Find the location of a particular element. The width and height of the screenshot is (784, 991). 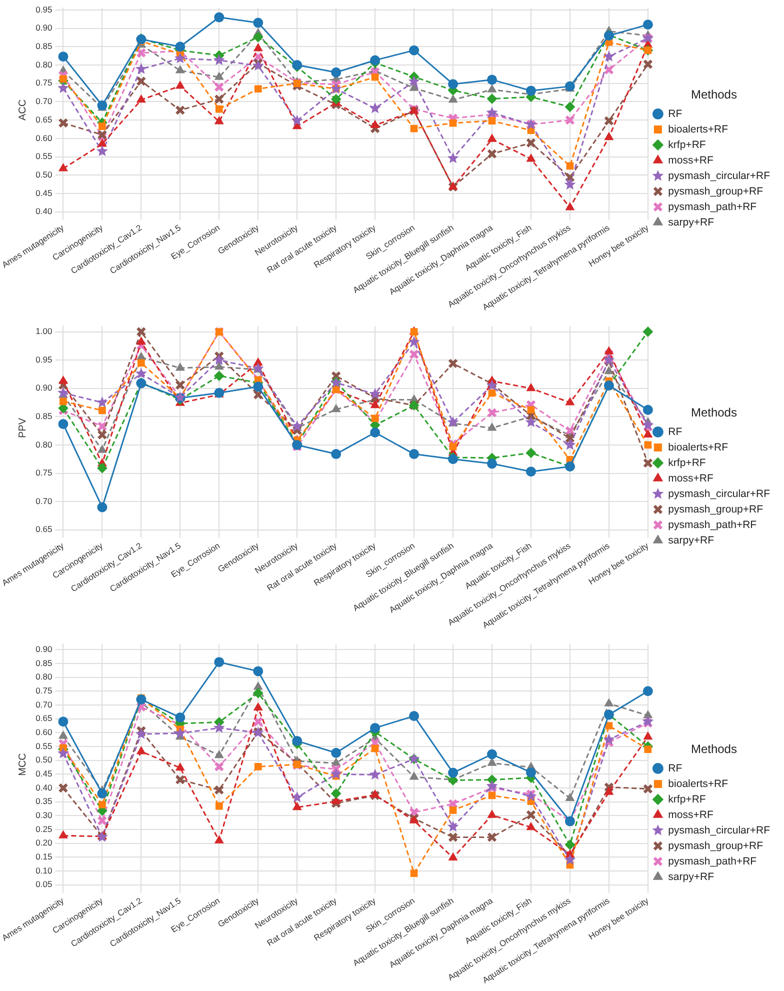

y-tick-label: 0.20 is located at coordinates (44, 843).